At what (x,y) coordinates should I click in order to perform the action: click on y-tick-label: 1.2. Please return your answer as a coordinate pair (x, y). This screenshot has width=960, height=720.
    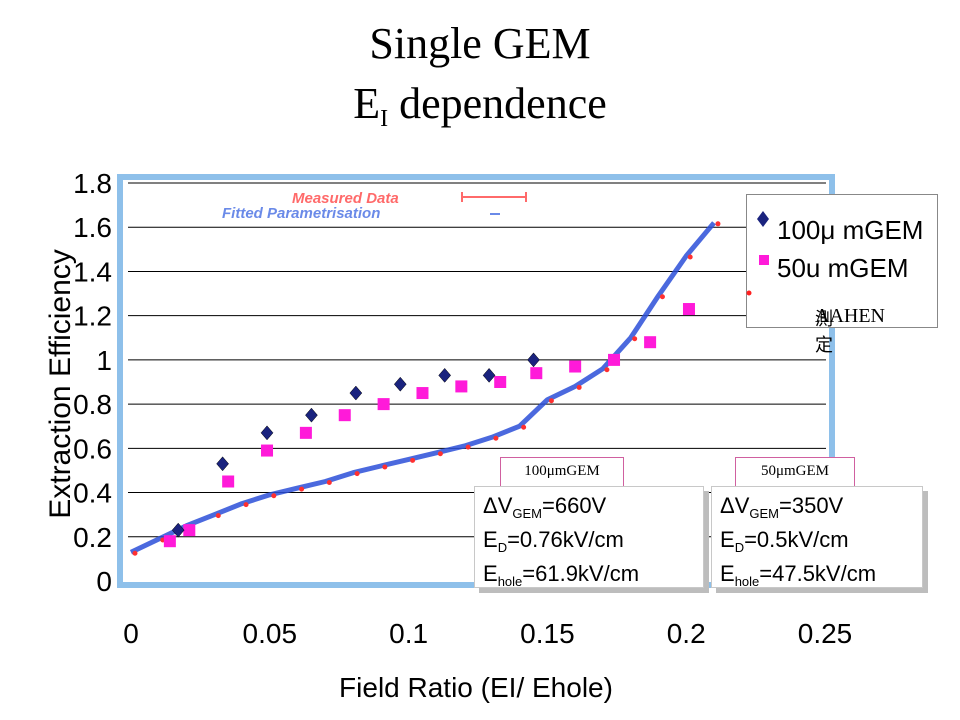
    Looking at the image, I should click on (92, 316).